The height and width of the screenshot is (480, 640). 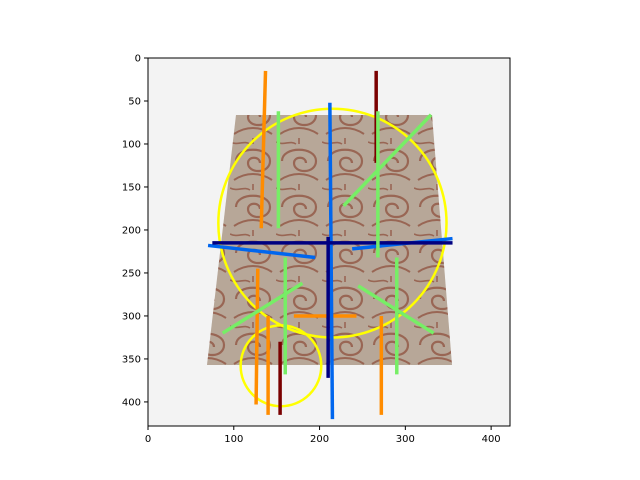 What do you see at coordinates (233, 439) in the screenshot?
I see `x-tick-label-100: 100` at bounding box center [233, 439].